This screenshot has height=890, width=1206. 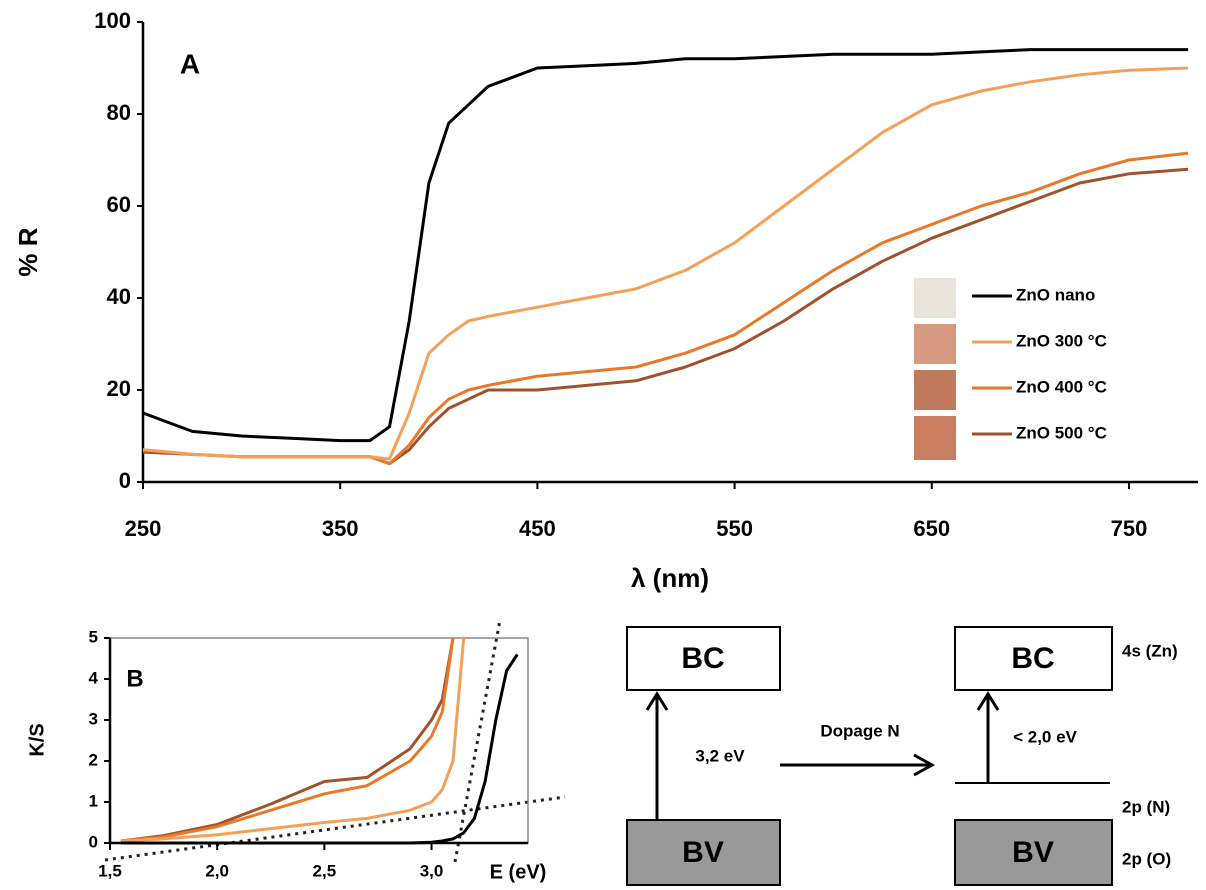 What do you see at coordinates (1146, 858) in the screenshot?
I see `level-label: 2p (O)` at bounding box center [1146, 858].